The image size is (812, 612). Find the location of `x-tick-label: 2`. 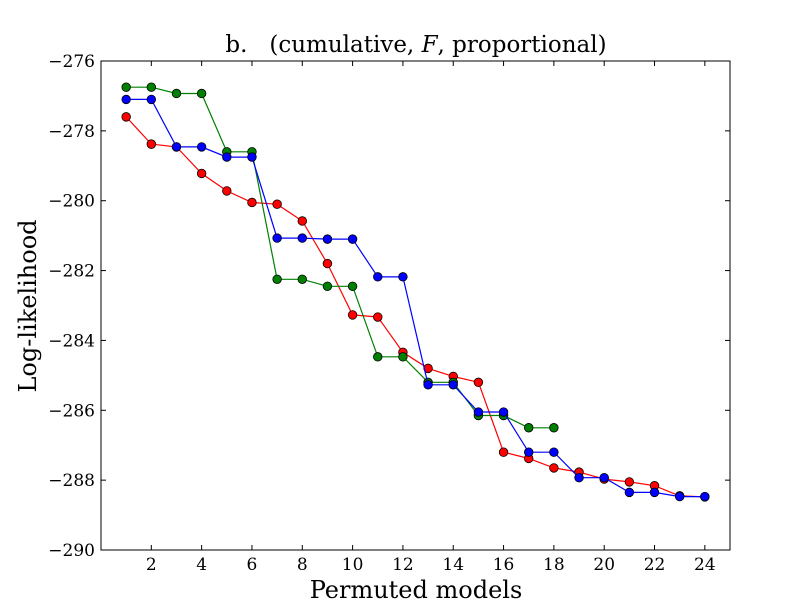

x-tick-label: 2 is located at coordinates (151, 565).